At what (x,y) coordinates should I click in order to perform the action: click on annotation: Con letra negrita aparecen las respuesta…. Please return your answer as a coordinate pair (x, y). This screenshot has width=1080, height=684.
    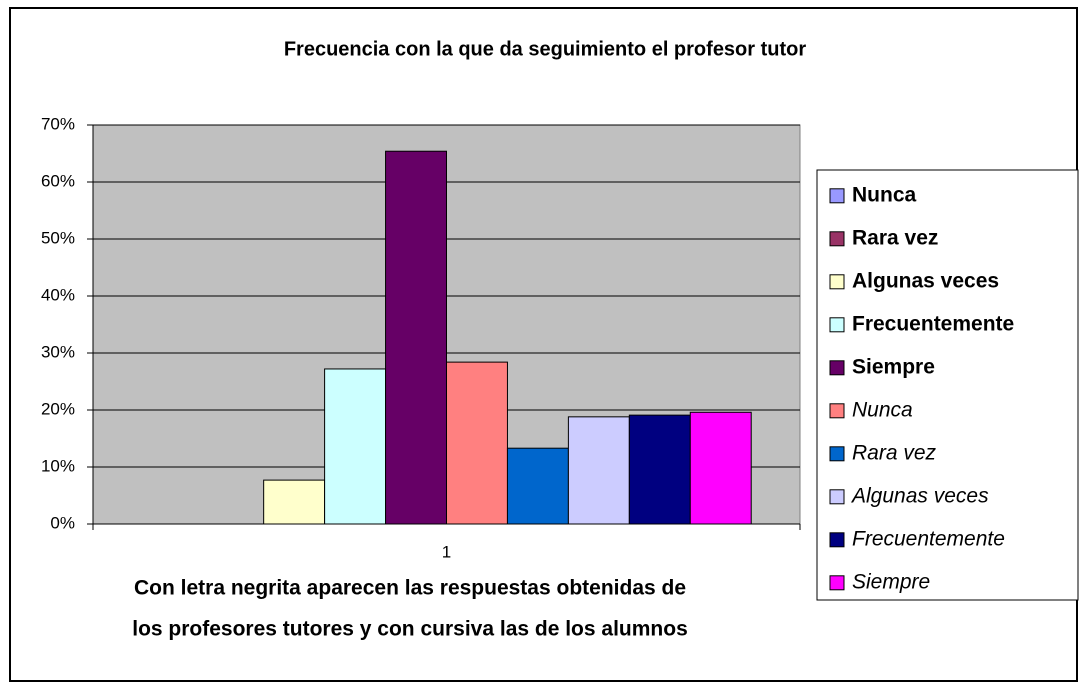
    Looking at the image, I should click on (410, 588).